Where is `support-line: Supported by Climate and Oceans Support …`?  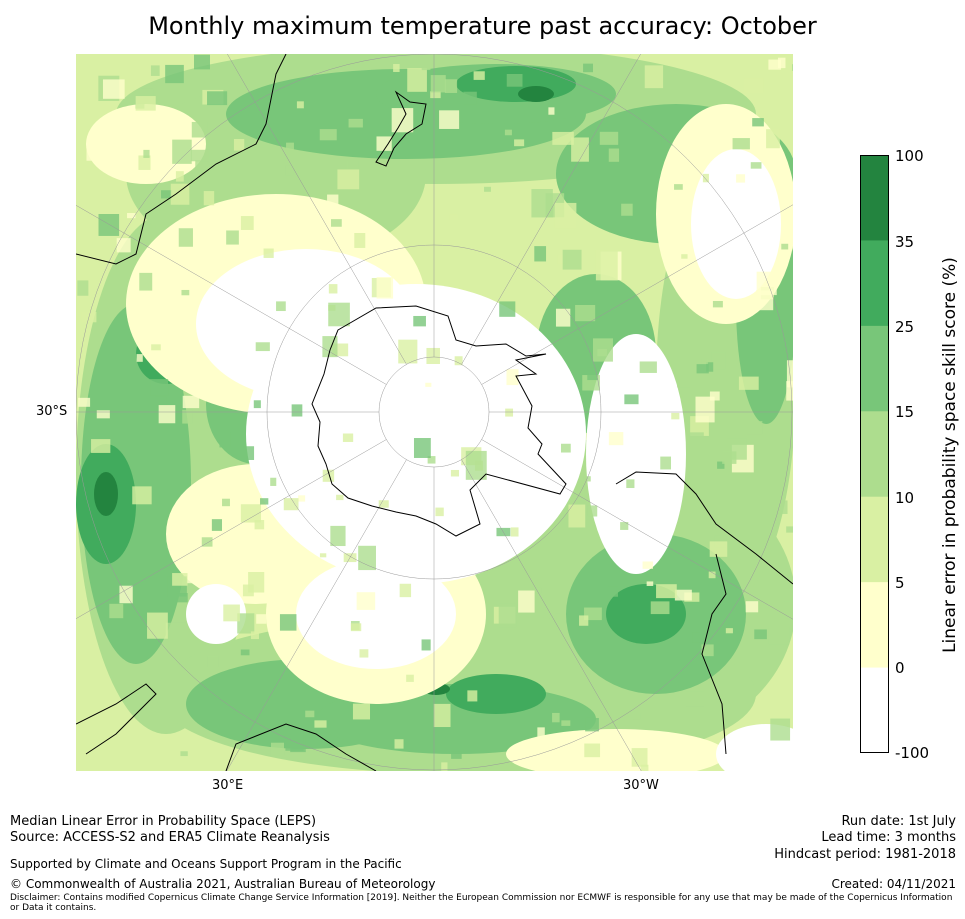
support-line: Supported by Climate and Oceans Support … is located at coordinates (206, 864).